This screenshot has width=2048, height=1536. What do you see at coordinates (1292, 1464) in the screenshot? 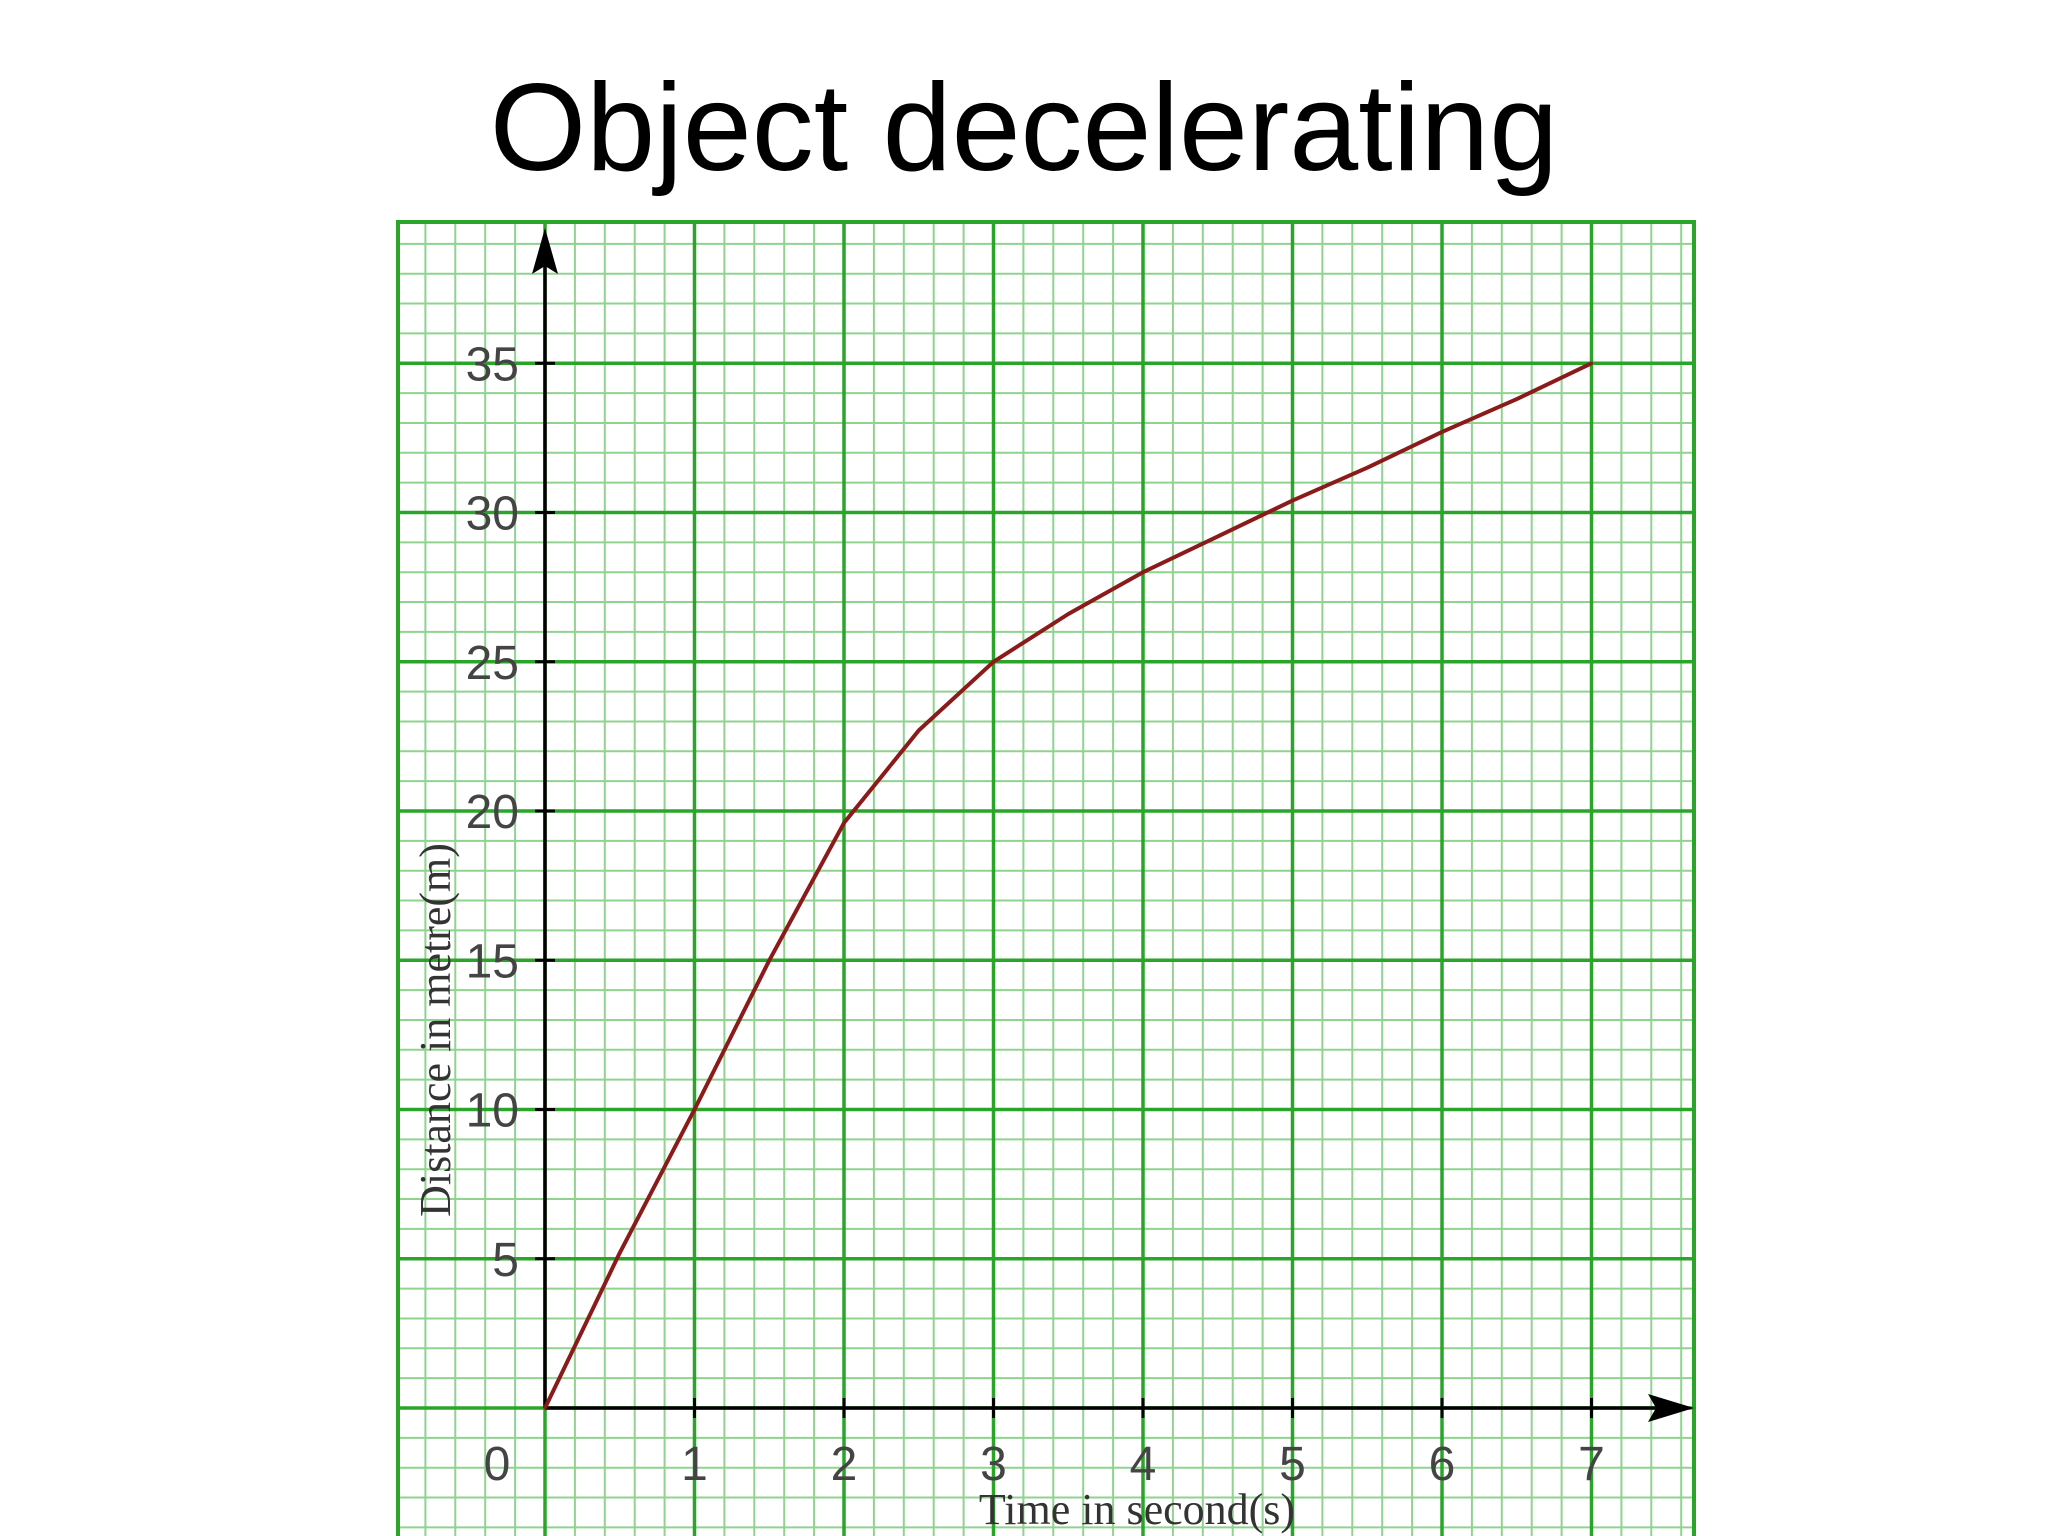
I see `x-tick-label: 5` at bounding box center [1292, 1464].